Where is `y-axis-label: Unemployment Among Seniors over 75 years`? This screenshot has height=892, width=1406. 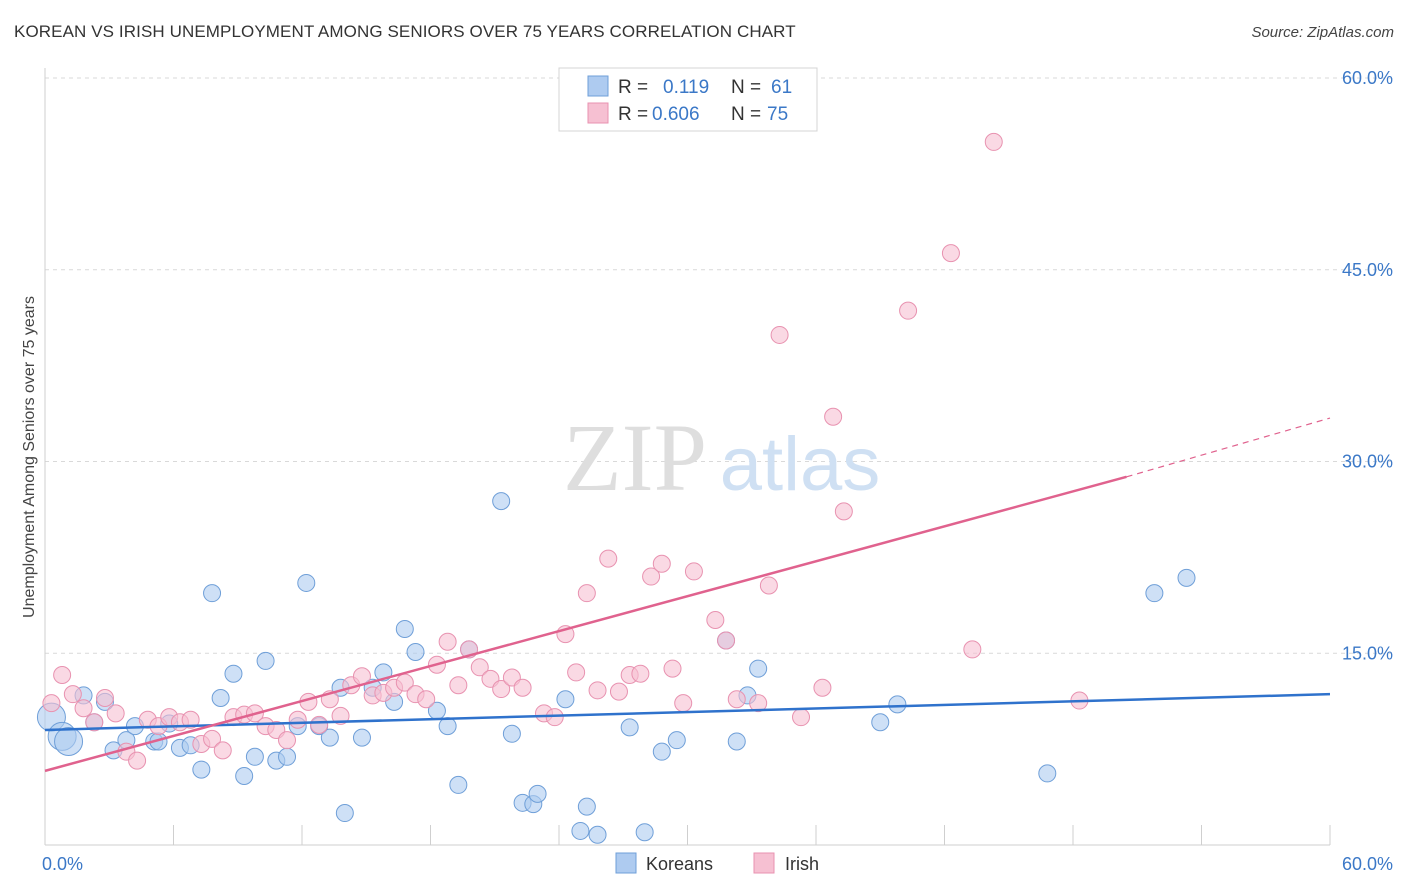
y-axis-label: Unemployment Among Seniors over 75 years is located at coordinates (29, 457).